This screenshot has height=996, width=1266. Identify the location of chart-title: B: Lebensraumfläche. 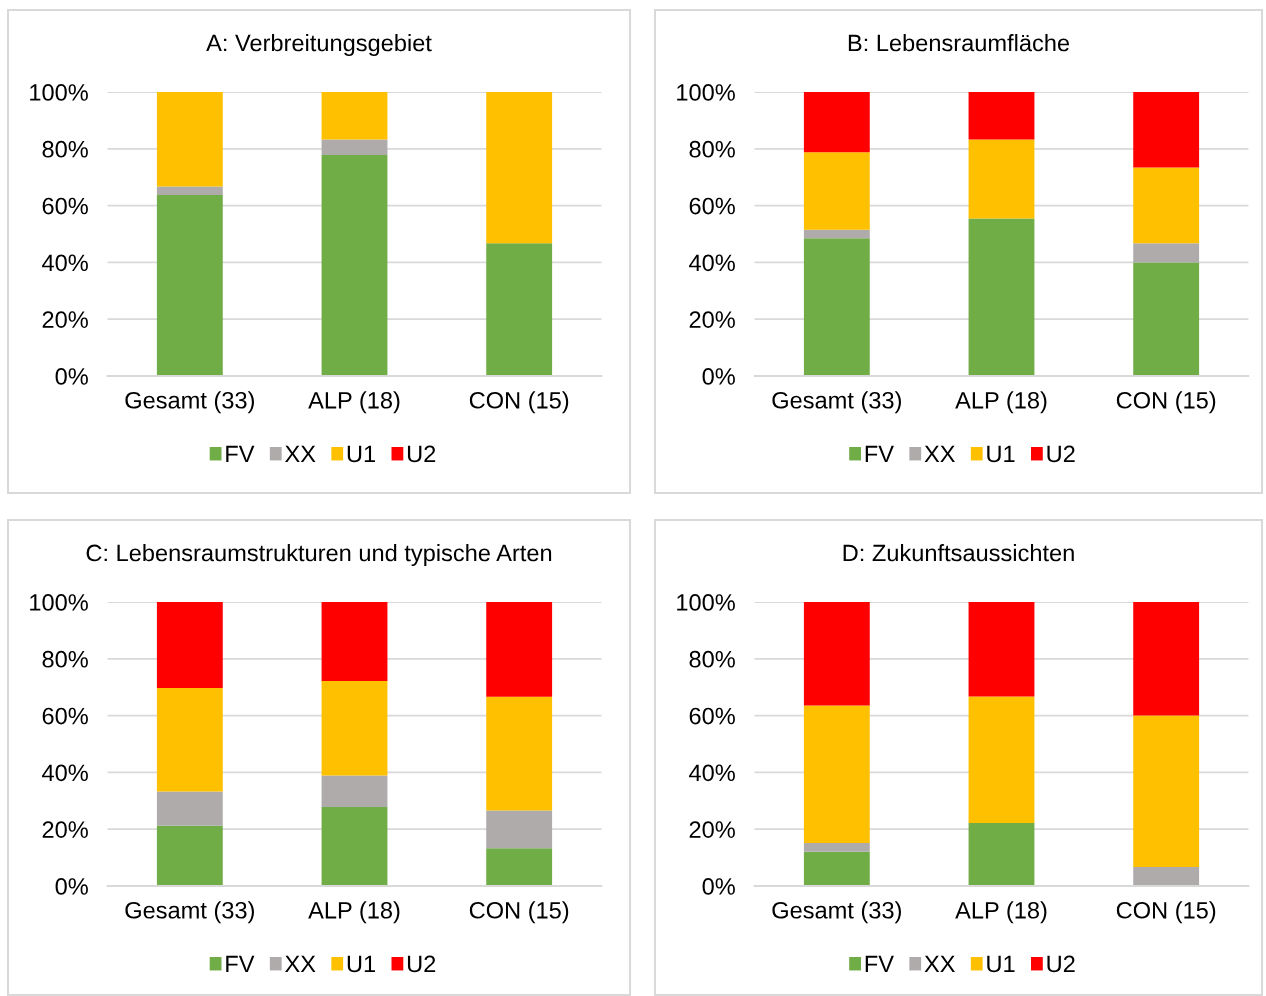
(959, 43).